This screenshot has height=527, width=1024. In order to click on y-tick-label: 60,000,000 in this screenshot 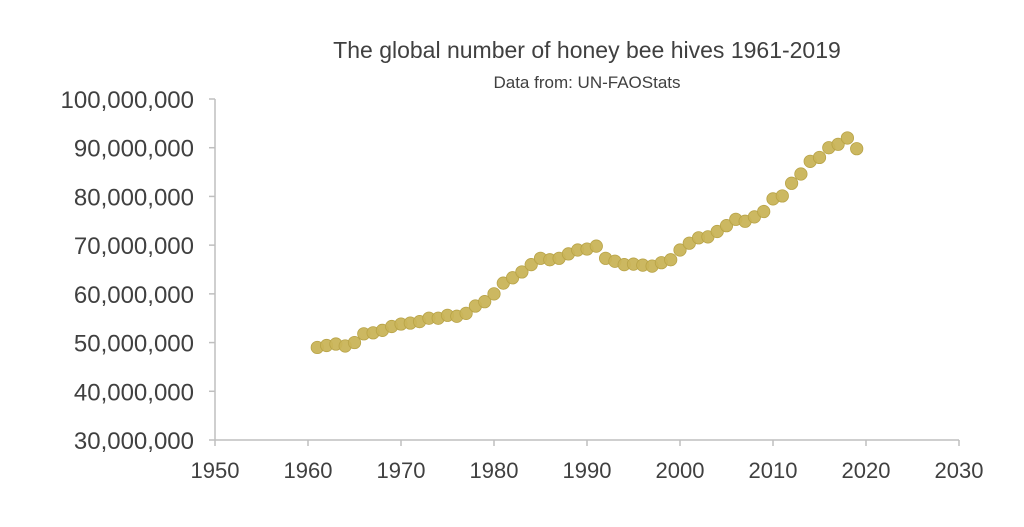, I will do `click(134, 295)`.